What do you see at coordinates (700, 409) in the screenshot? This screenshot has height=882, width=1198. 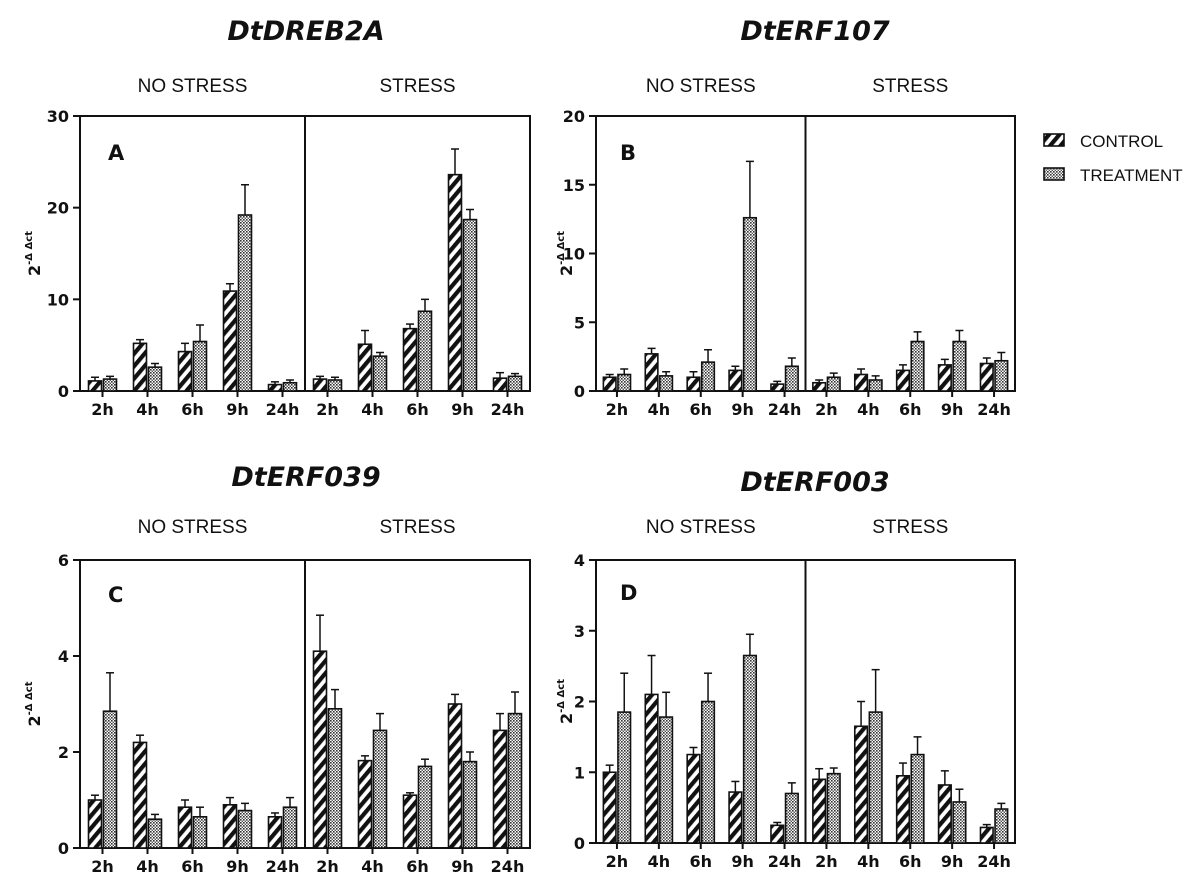 I see `panel-b-x-tick-label: 6h` at bounding box center [700, 409].